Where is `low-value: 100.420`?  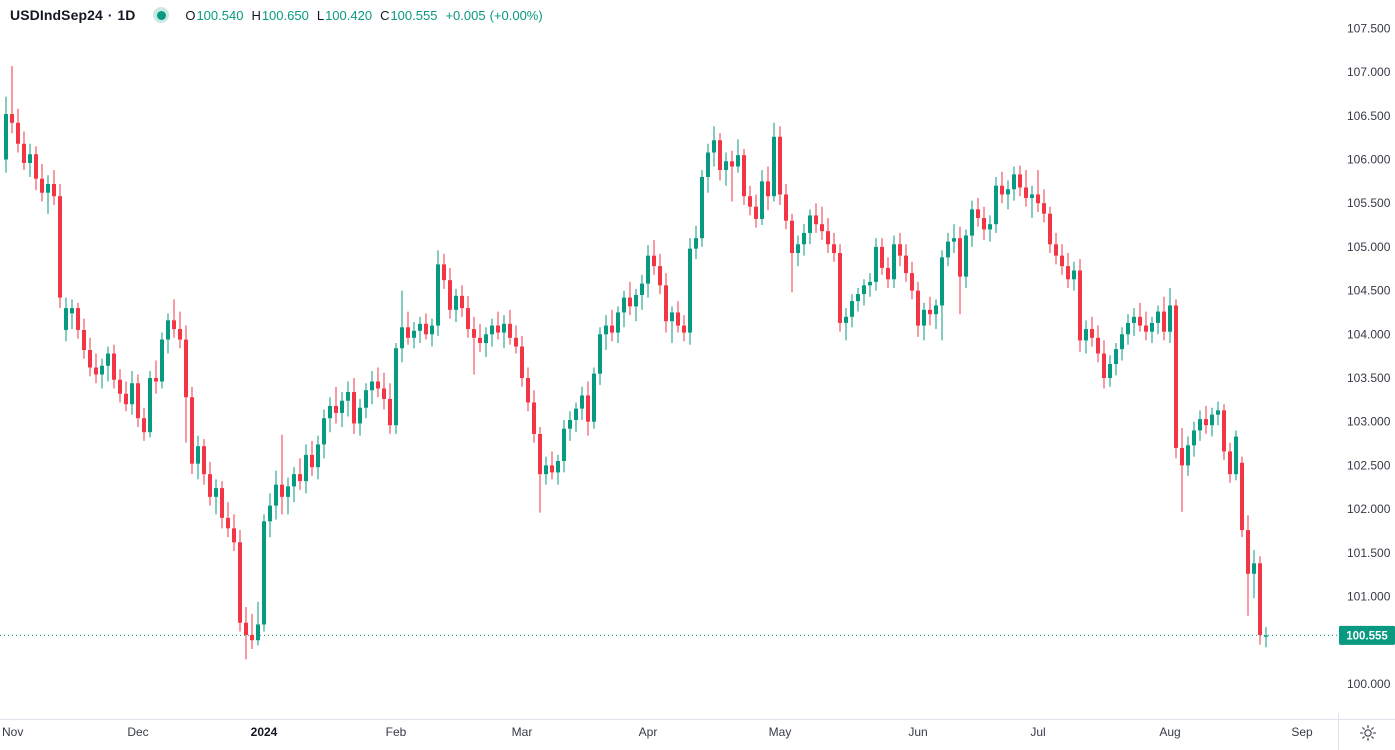 low-value: 100.420 is located at coordinates (349, 15).